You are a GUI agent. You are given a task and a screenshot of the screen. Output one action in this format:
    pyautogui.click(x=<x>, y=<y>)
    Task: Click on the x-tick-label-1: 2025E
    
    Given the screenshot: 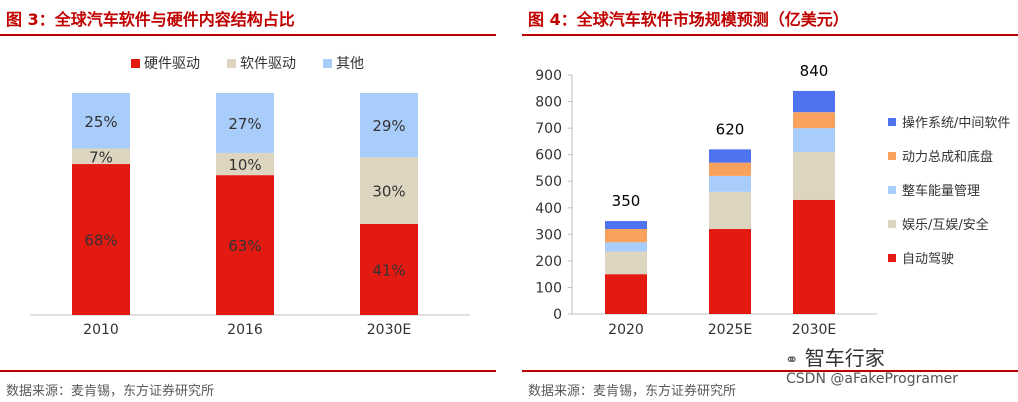 What is the action you would take?
    pyautogui.click(x=730, y=330)
    